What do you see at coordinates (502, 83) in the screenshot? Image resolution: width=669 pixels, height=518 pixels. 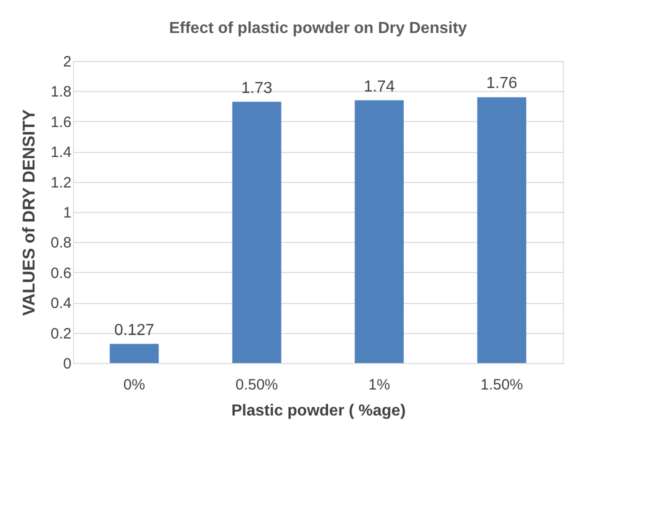 I see `data-label: 1.76` at bounding box center [502, 83].